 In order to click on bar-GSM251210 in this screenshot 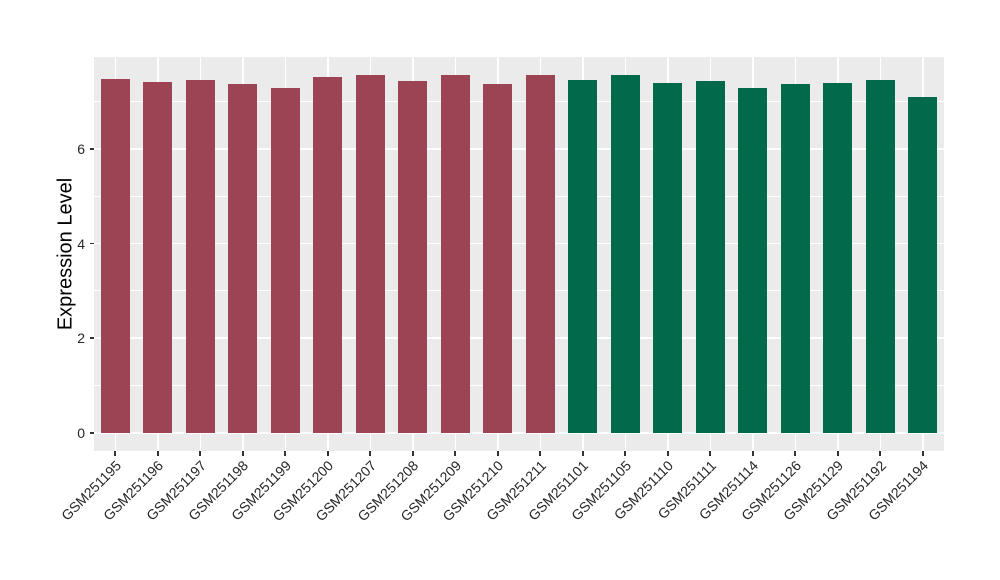, I will do `click(498, 258)`.